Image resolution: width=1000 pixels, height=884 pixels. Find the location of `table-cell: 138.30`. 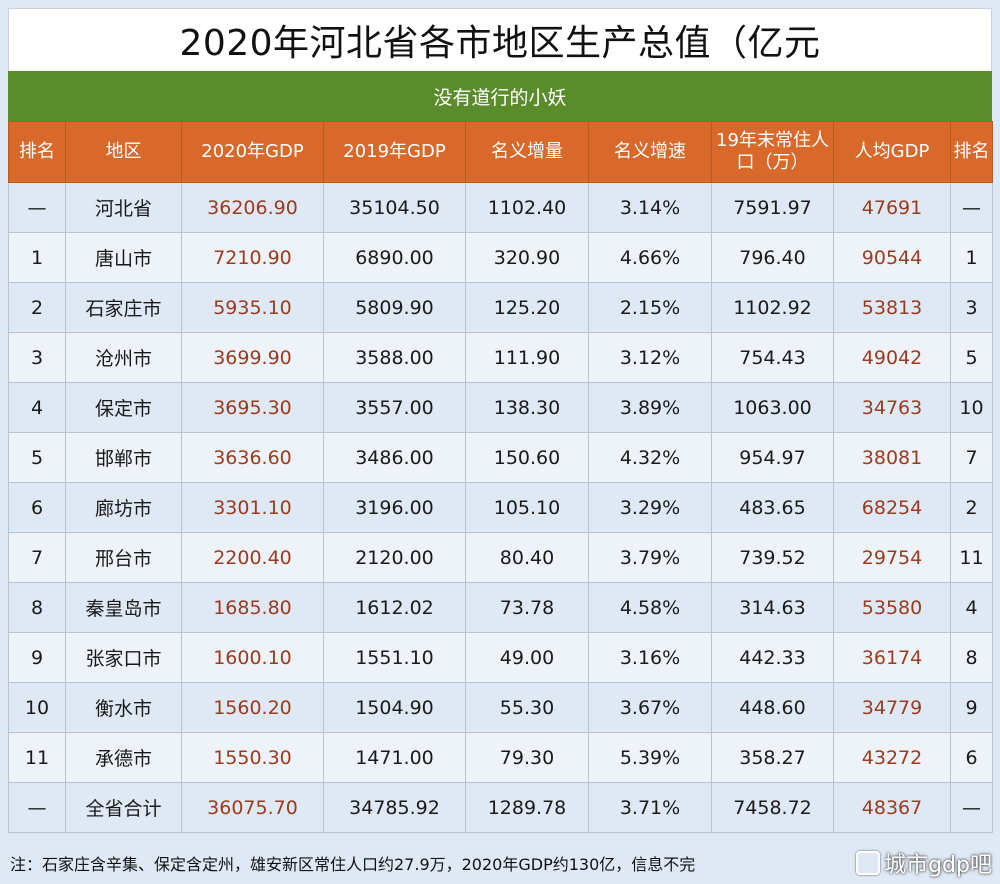

table-cell: 138.30 is located at coordinates (527, 407).